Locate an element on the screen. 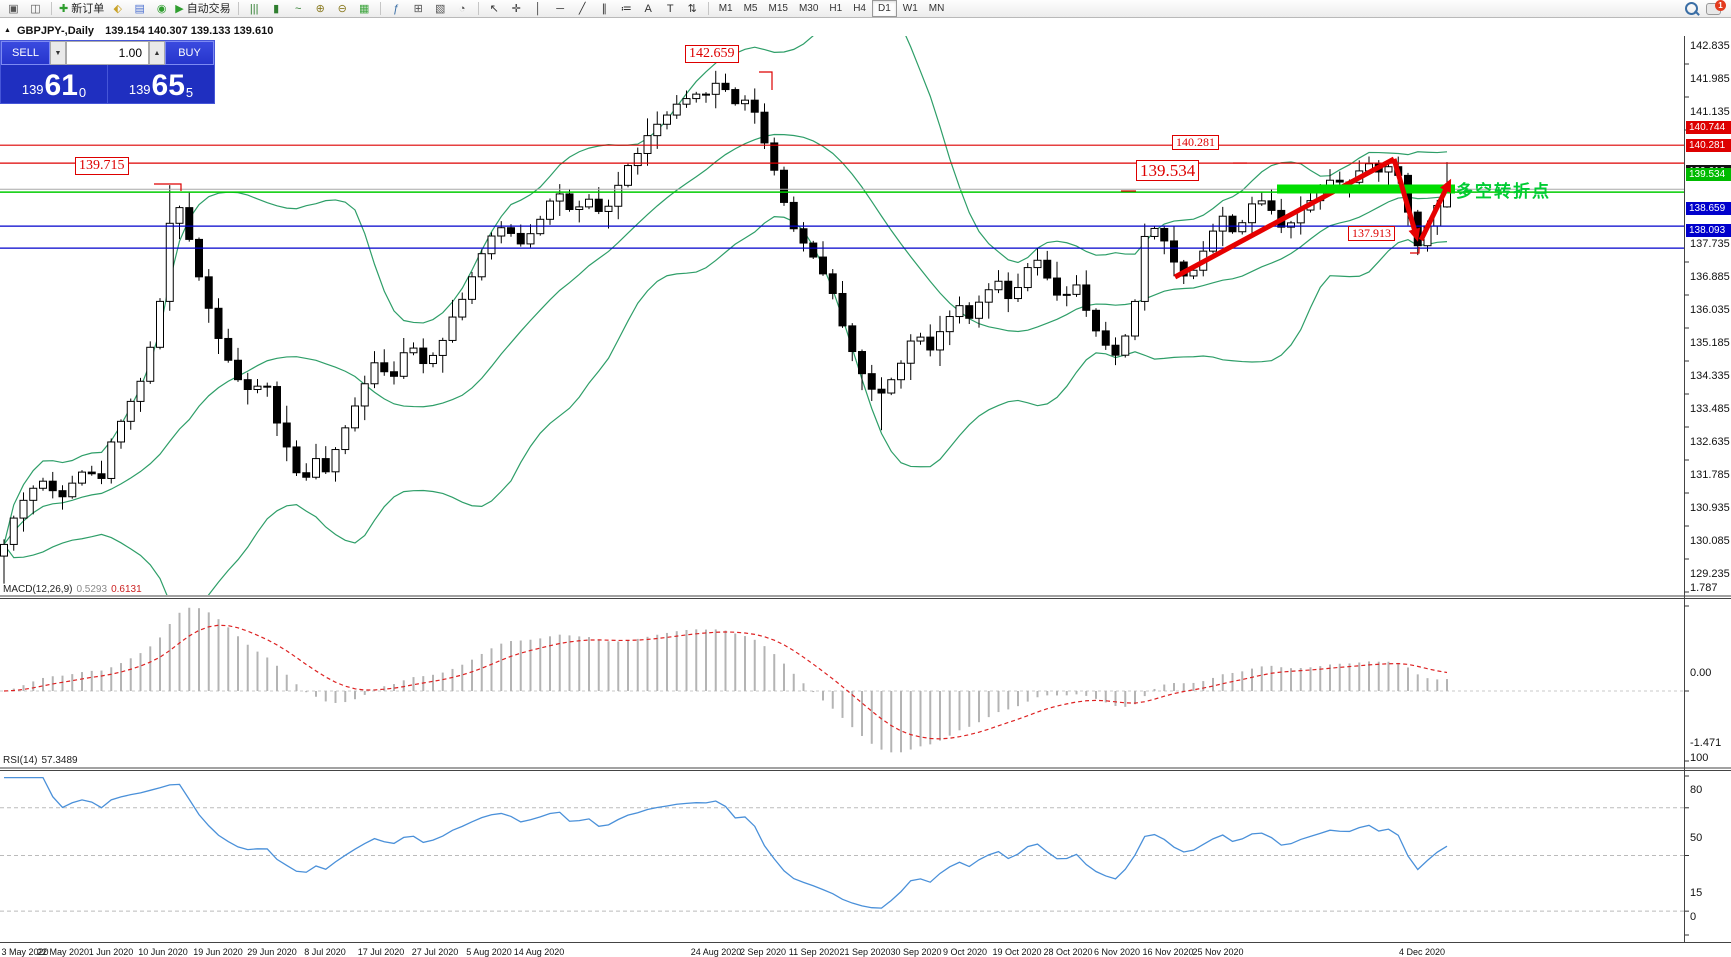  arrows-button: ⇅ is located at coordinates (692, 8).